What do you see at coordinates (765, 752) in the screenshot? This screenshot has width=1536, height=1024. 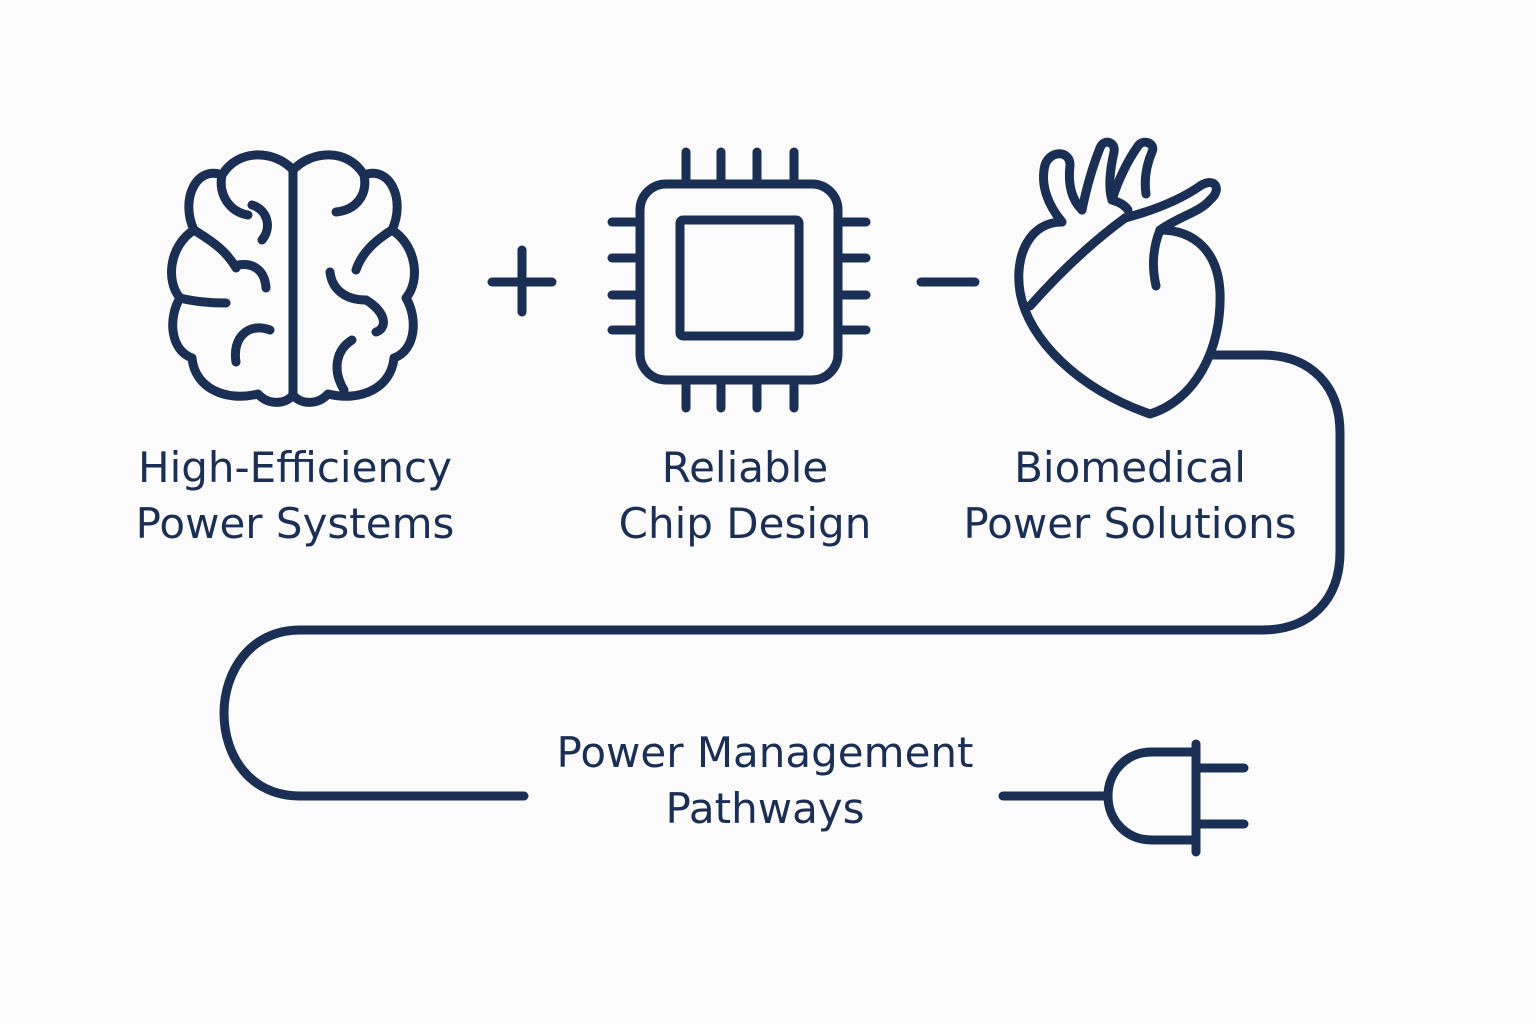 I see `pathway-label-line-1: Power Management` at bounding box center [765, 752].